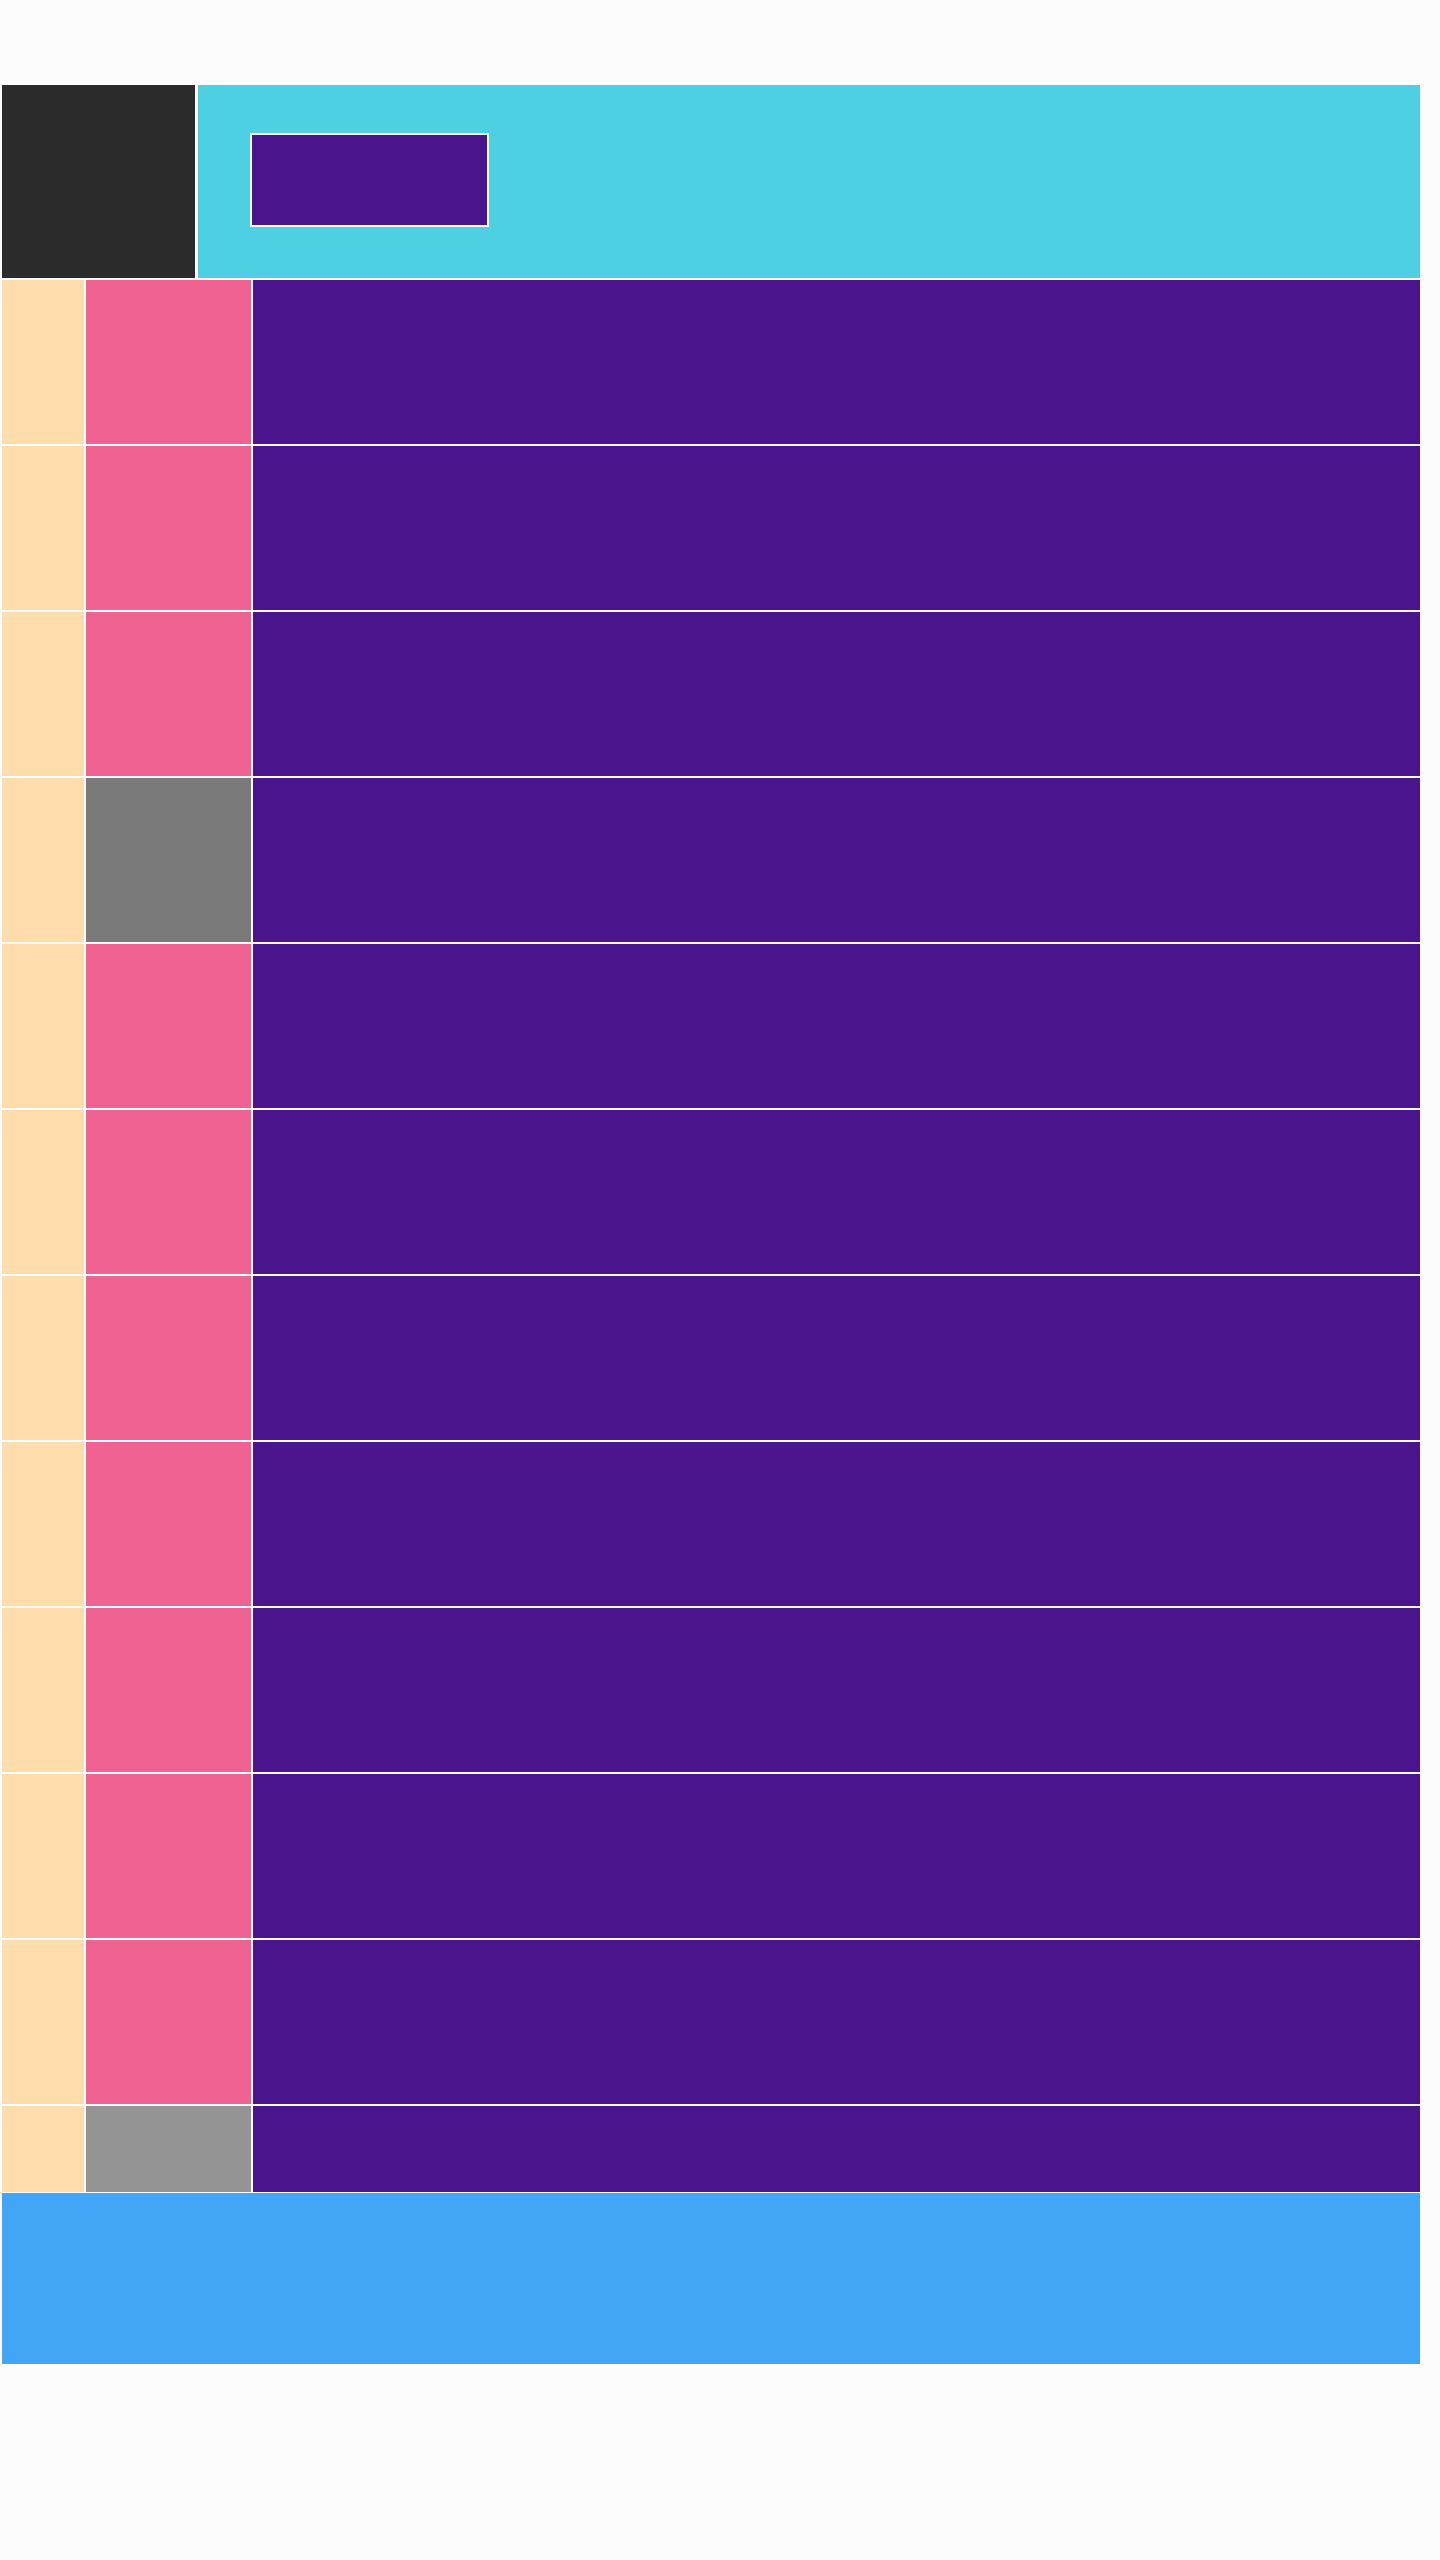  What do you see at coordinates (98, 181) in the screenshot?
I see `logo-block` at bounding box center [98, 181].